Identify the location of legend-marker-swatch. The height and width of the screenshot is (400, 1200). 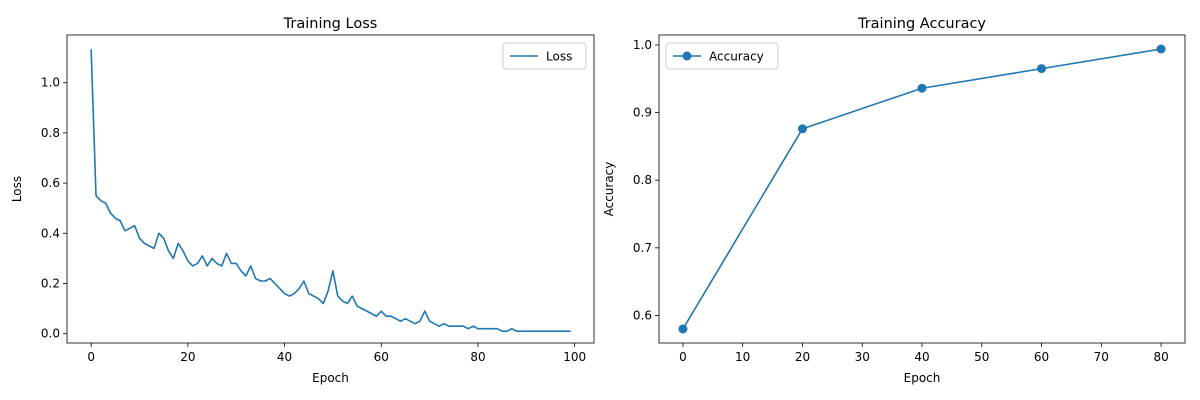
(687, 56).